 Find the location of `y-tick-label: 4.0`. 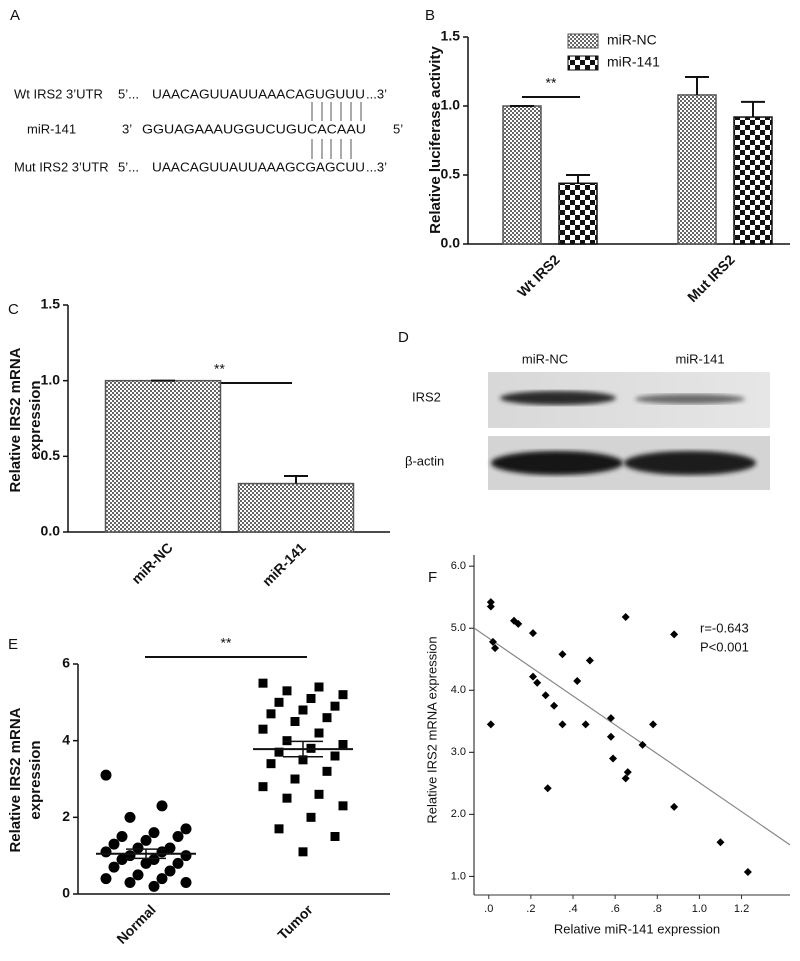

y-tick-label: 4.0 is located at coordinates (458, 690).